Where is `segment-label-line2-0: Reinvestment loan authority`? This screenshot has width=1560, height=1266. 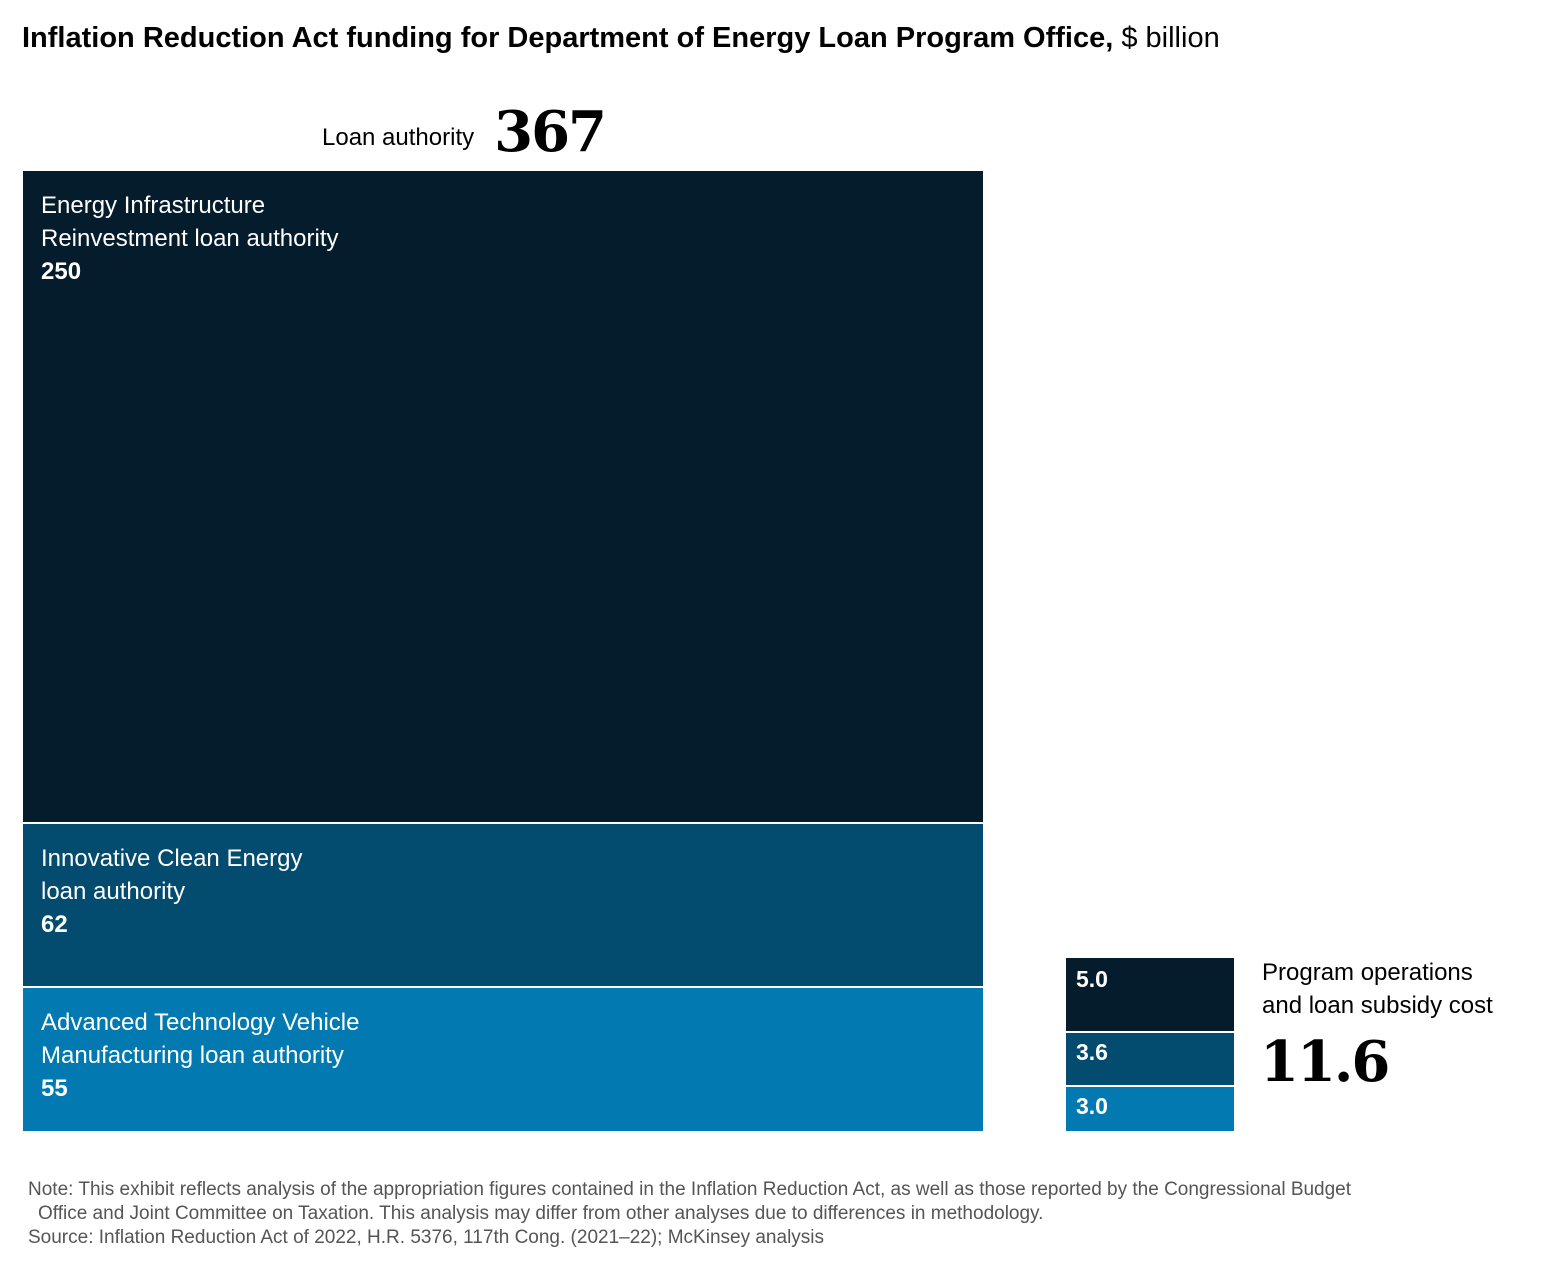 segment-label-line2-0: Reinvestment loan authority is located at coordinates (190, 238).